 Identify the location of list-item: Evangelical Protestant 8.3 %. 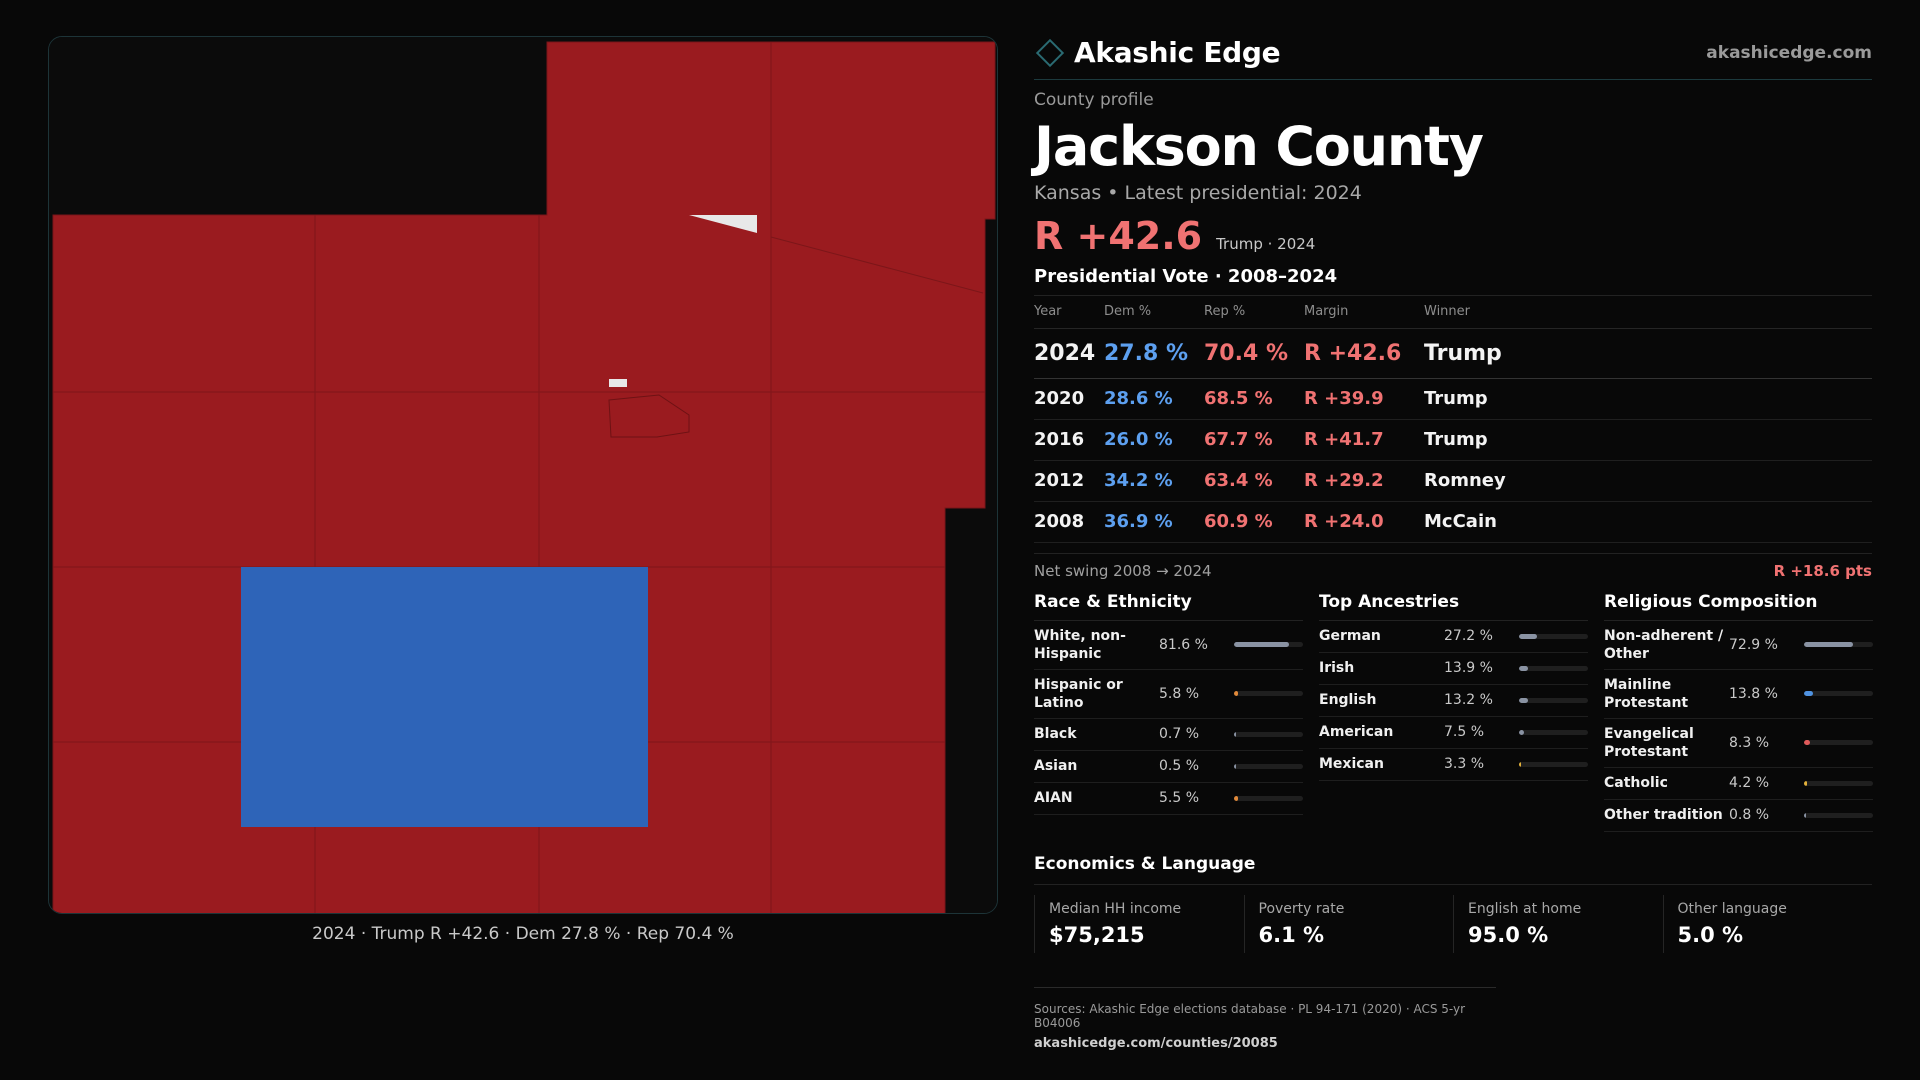
(1738, 743).